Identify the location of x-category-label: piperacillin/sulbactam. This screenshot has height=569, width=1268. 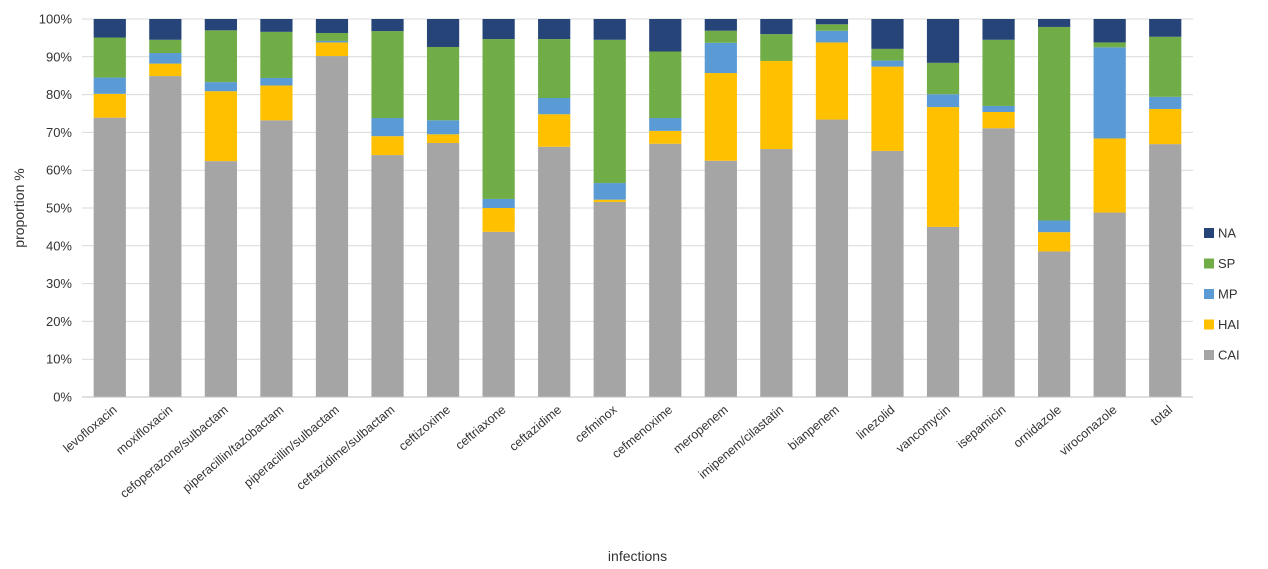
(291, 447).